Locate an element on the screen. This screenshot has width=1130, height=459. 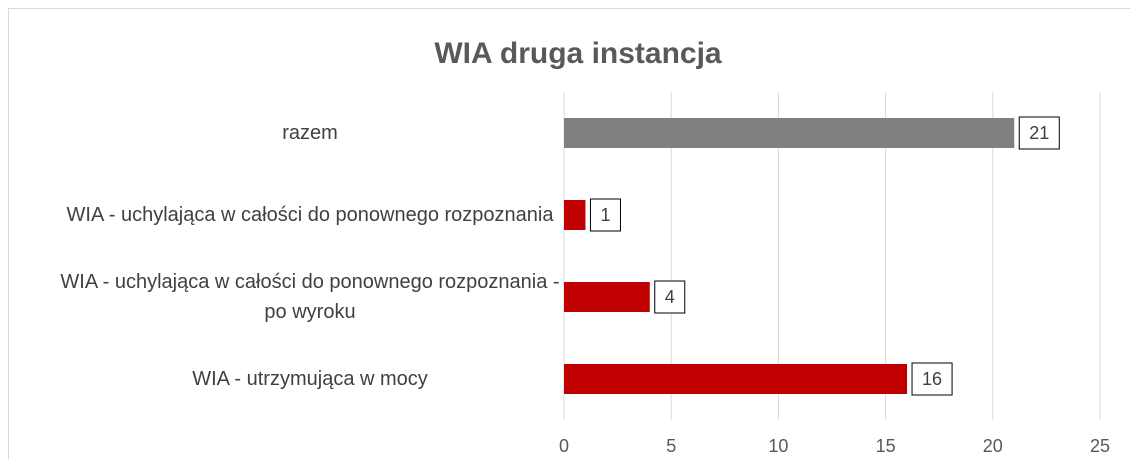
y-tick-label: razem is located at coordinates (310, 133).